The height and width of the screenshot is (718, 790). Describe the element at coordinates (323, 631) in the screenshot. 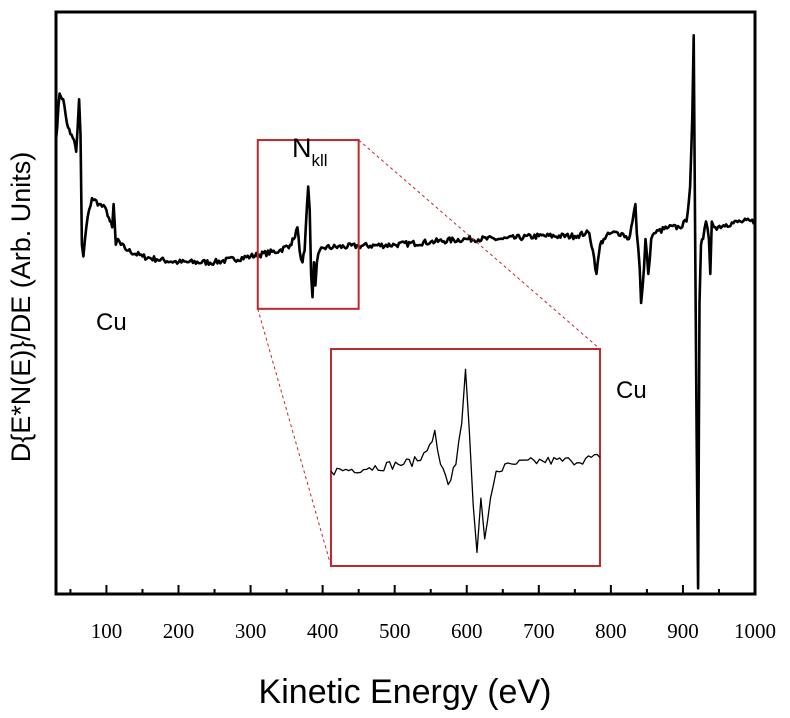

I see `x-tick-label: 400` at that location.